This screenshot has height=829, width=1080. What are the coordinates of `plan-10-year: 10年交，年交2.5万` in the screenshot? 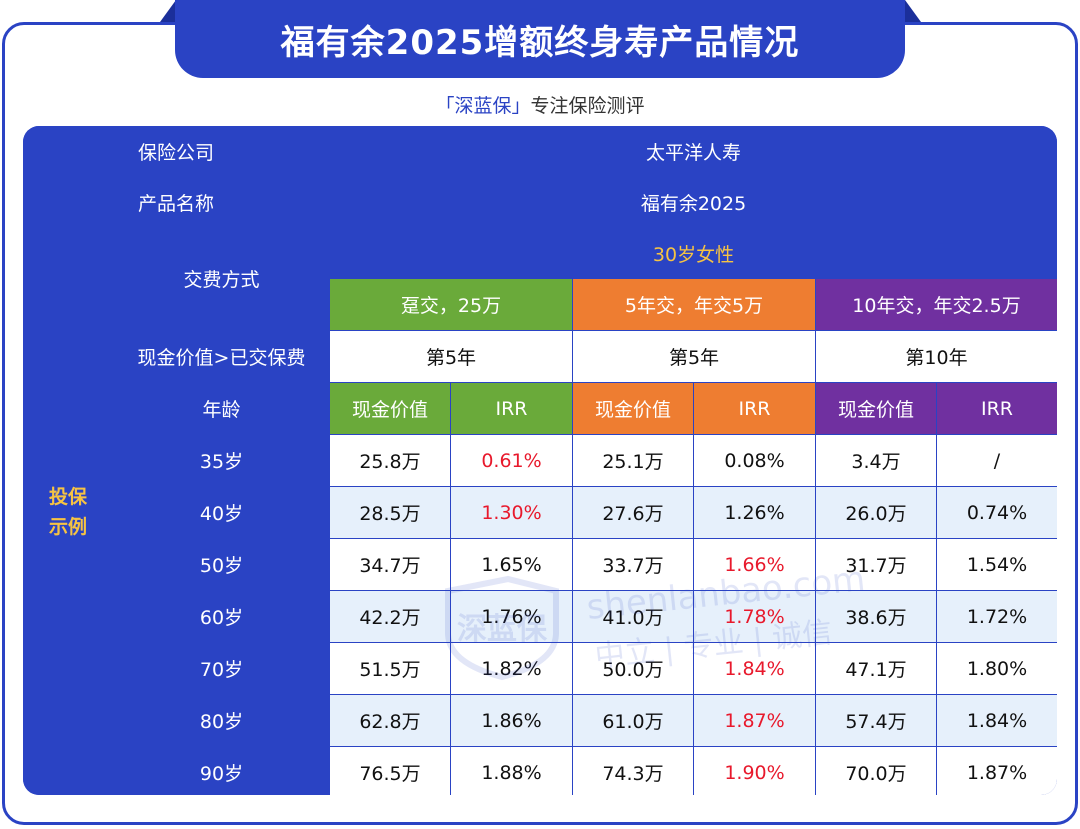 It's located at (936, 304).